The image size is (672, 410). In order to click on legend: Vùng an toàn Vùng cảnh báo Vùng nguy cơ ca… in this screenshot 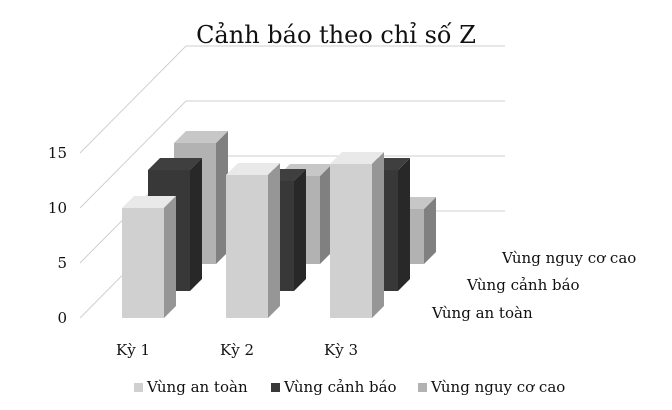, I will do `click(349, 387)`.